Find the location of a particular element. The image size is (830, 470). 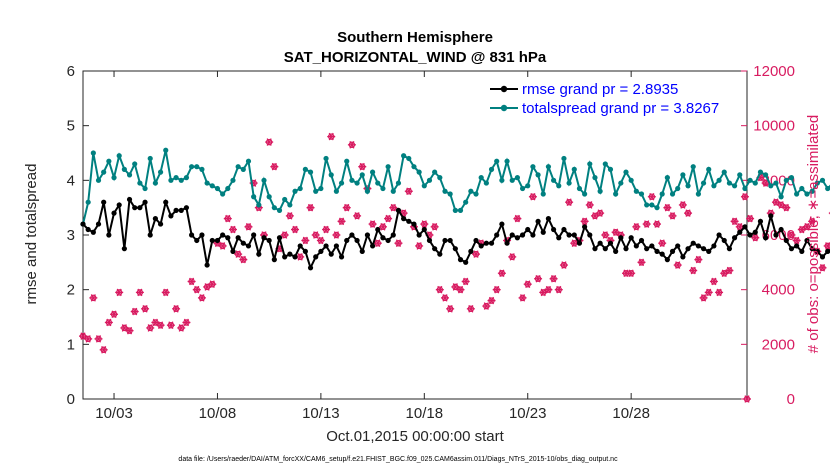

y-axis-label-left: rmse and totalspread is located at coordinates (31, 234).